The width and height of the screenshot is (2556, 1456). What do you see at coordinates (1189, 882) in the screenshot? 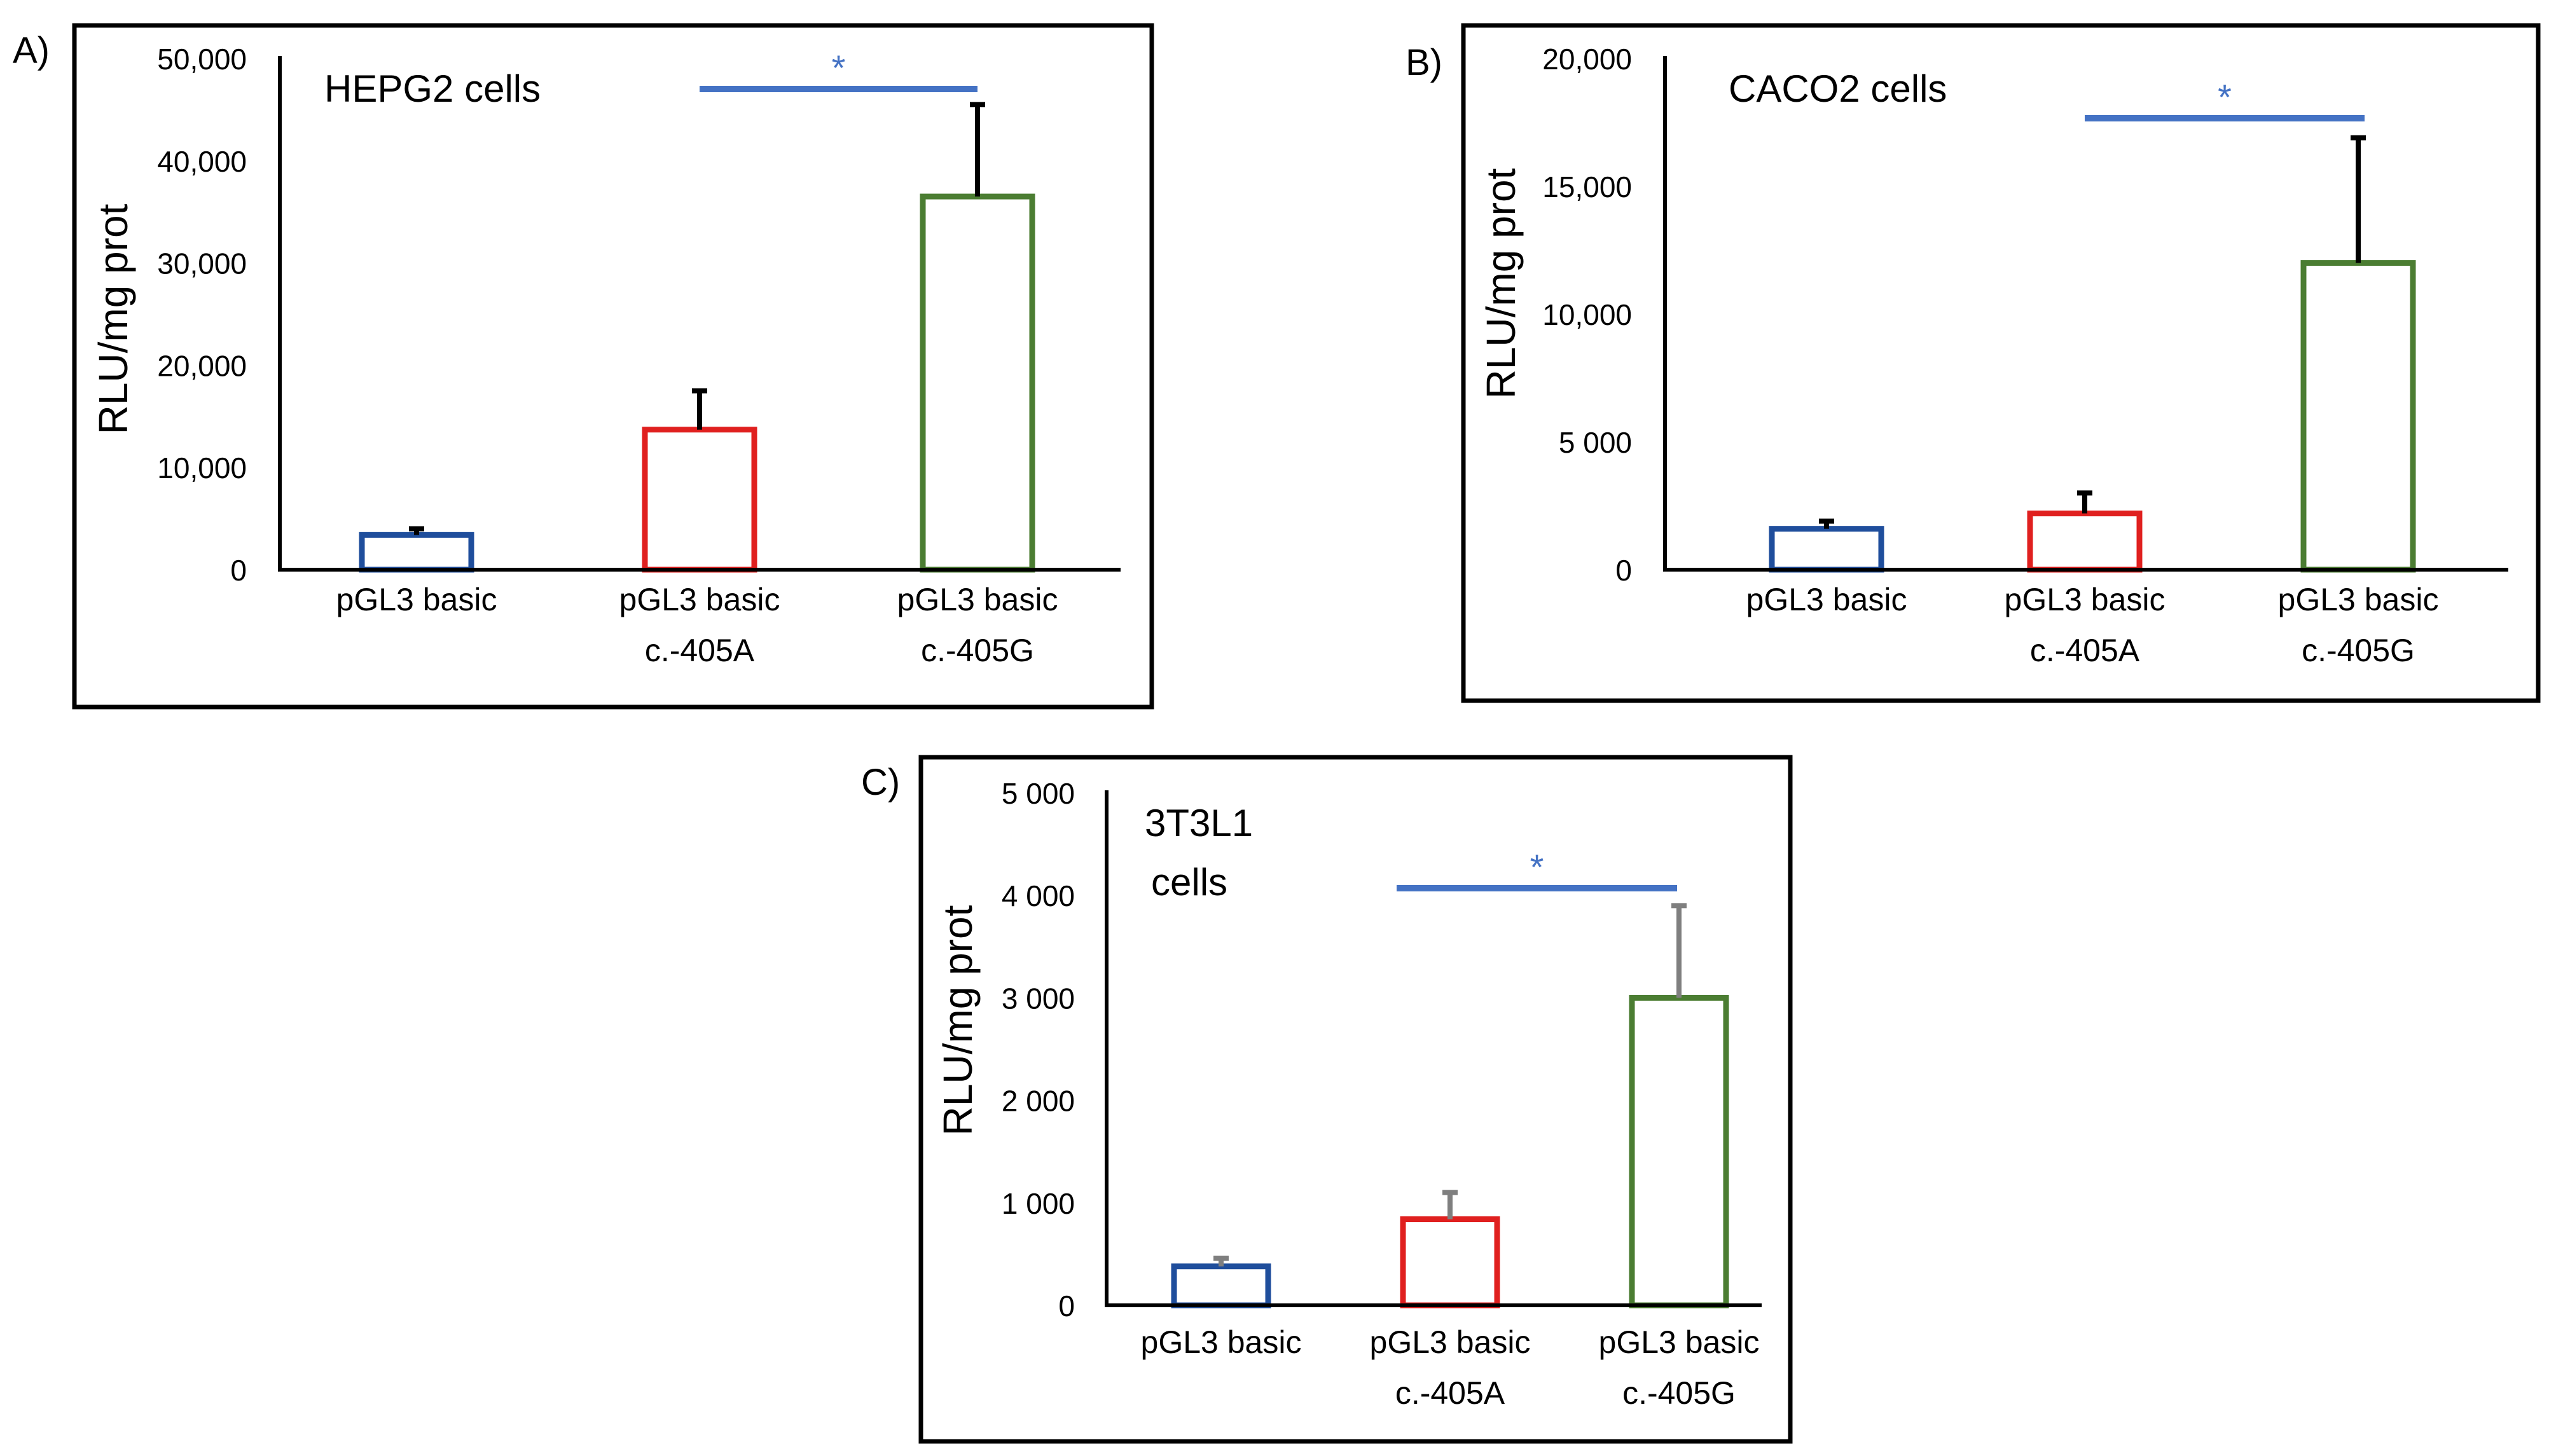
I see `chart-title-line-2: cells` at bounding box center [1189, 882].